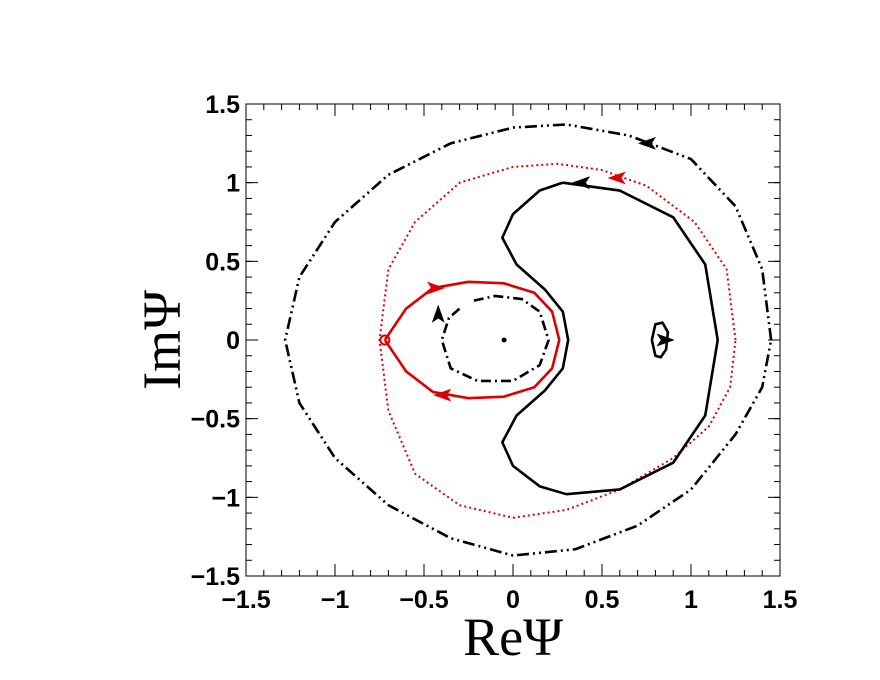 The image size is (880, 680). Describe the element at coordinates (780, 600) in the screenshot. I see `x-tick-label: 1.5` at that location.